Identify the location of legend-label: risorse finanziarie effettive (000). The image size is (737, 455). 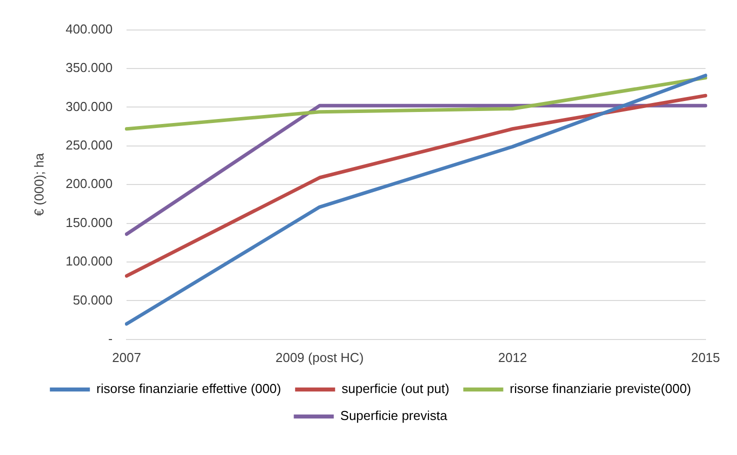
(189, 388).